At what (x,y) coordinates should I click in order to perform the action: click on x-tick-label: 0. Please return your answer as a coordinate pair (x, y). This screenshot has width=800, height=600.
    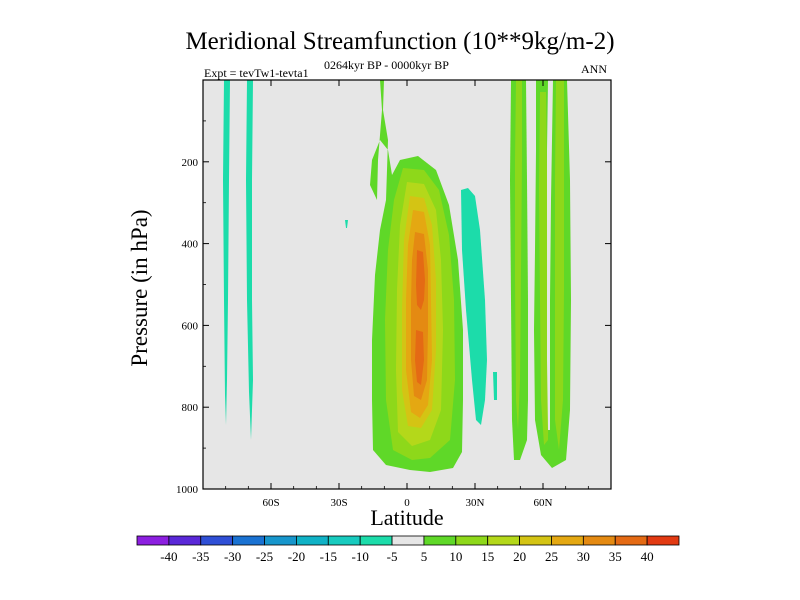
    Looking at the image, I should click on (407, 503).